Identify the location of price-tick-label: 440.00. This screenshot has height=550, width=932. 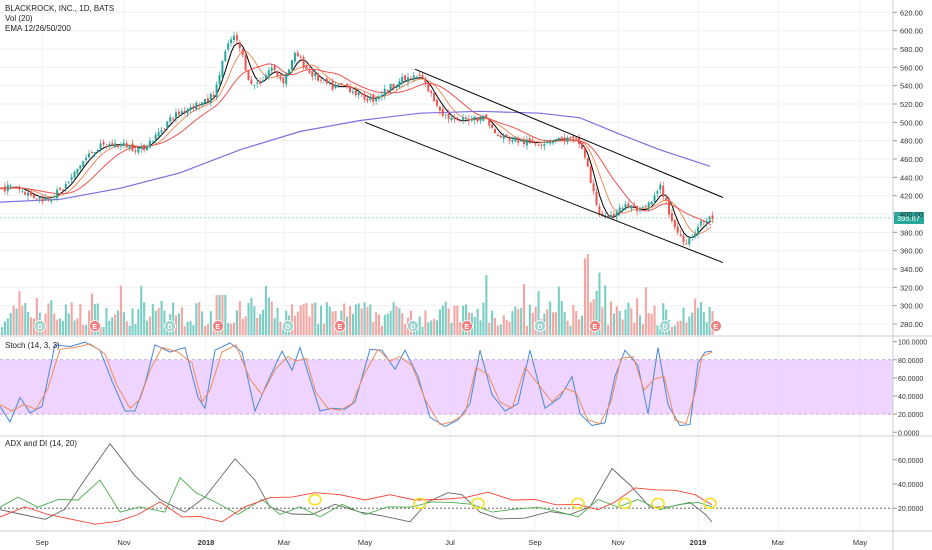
(911, 177).